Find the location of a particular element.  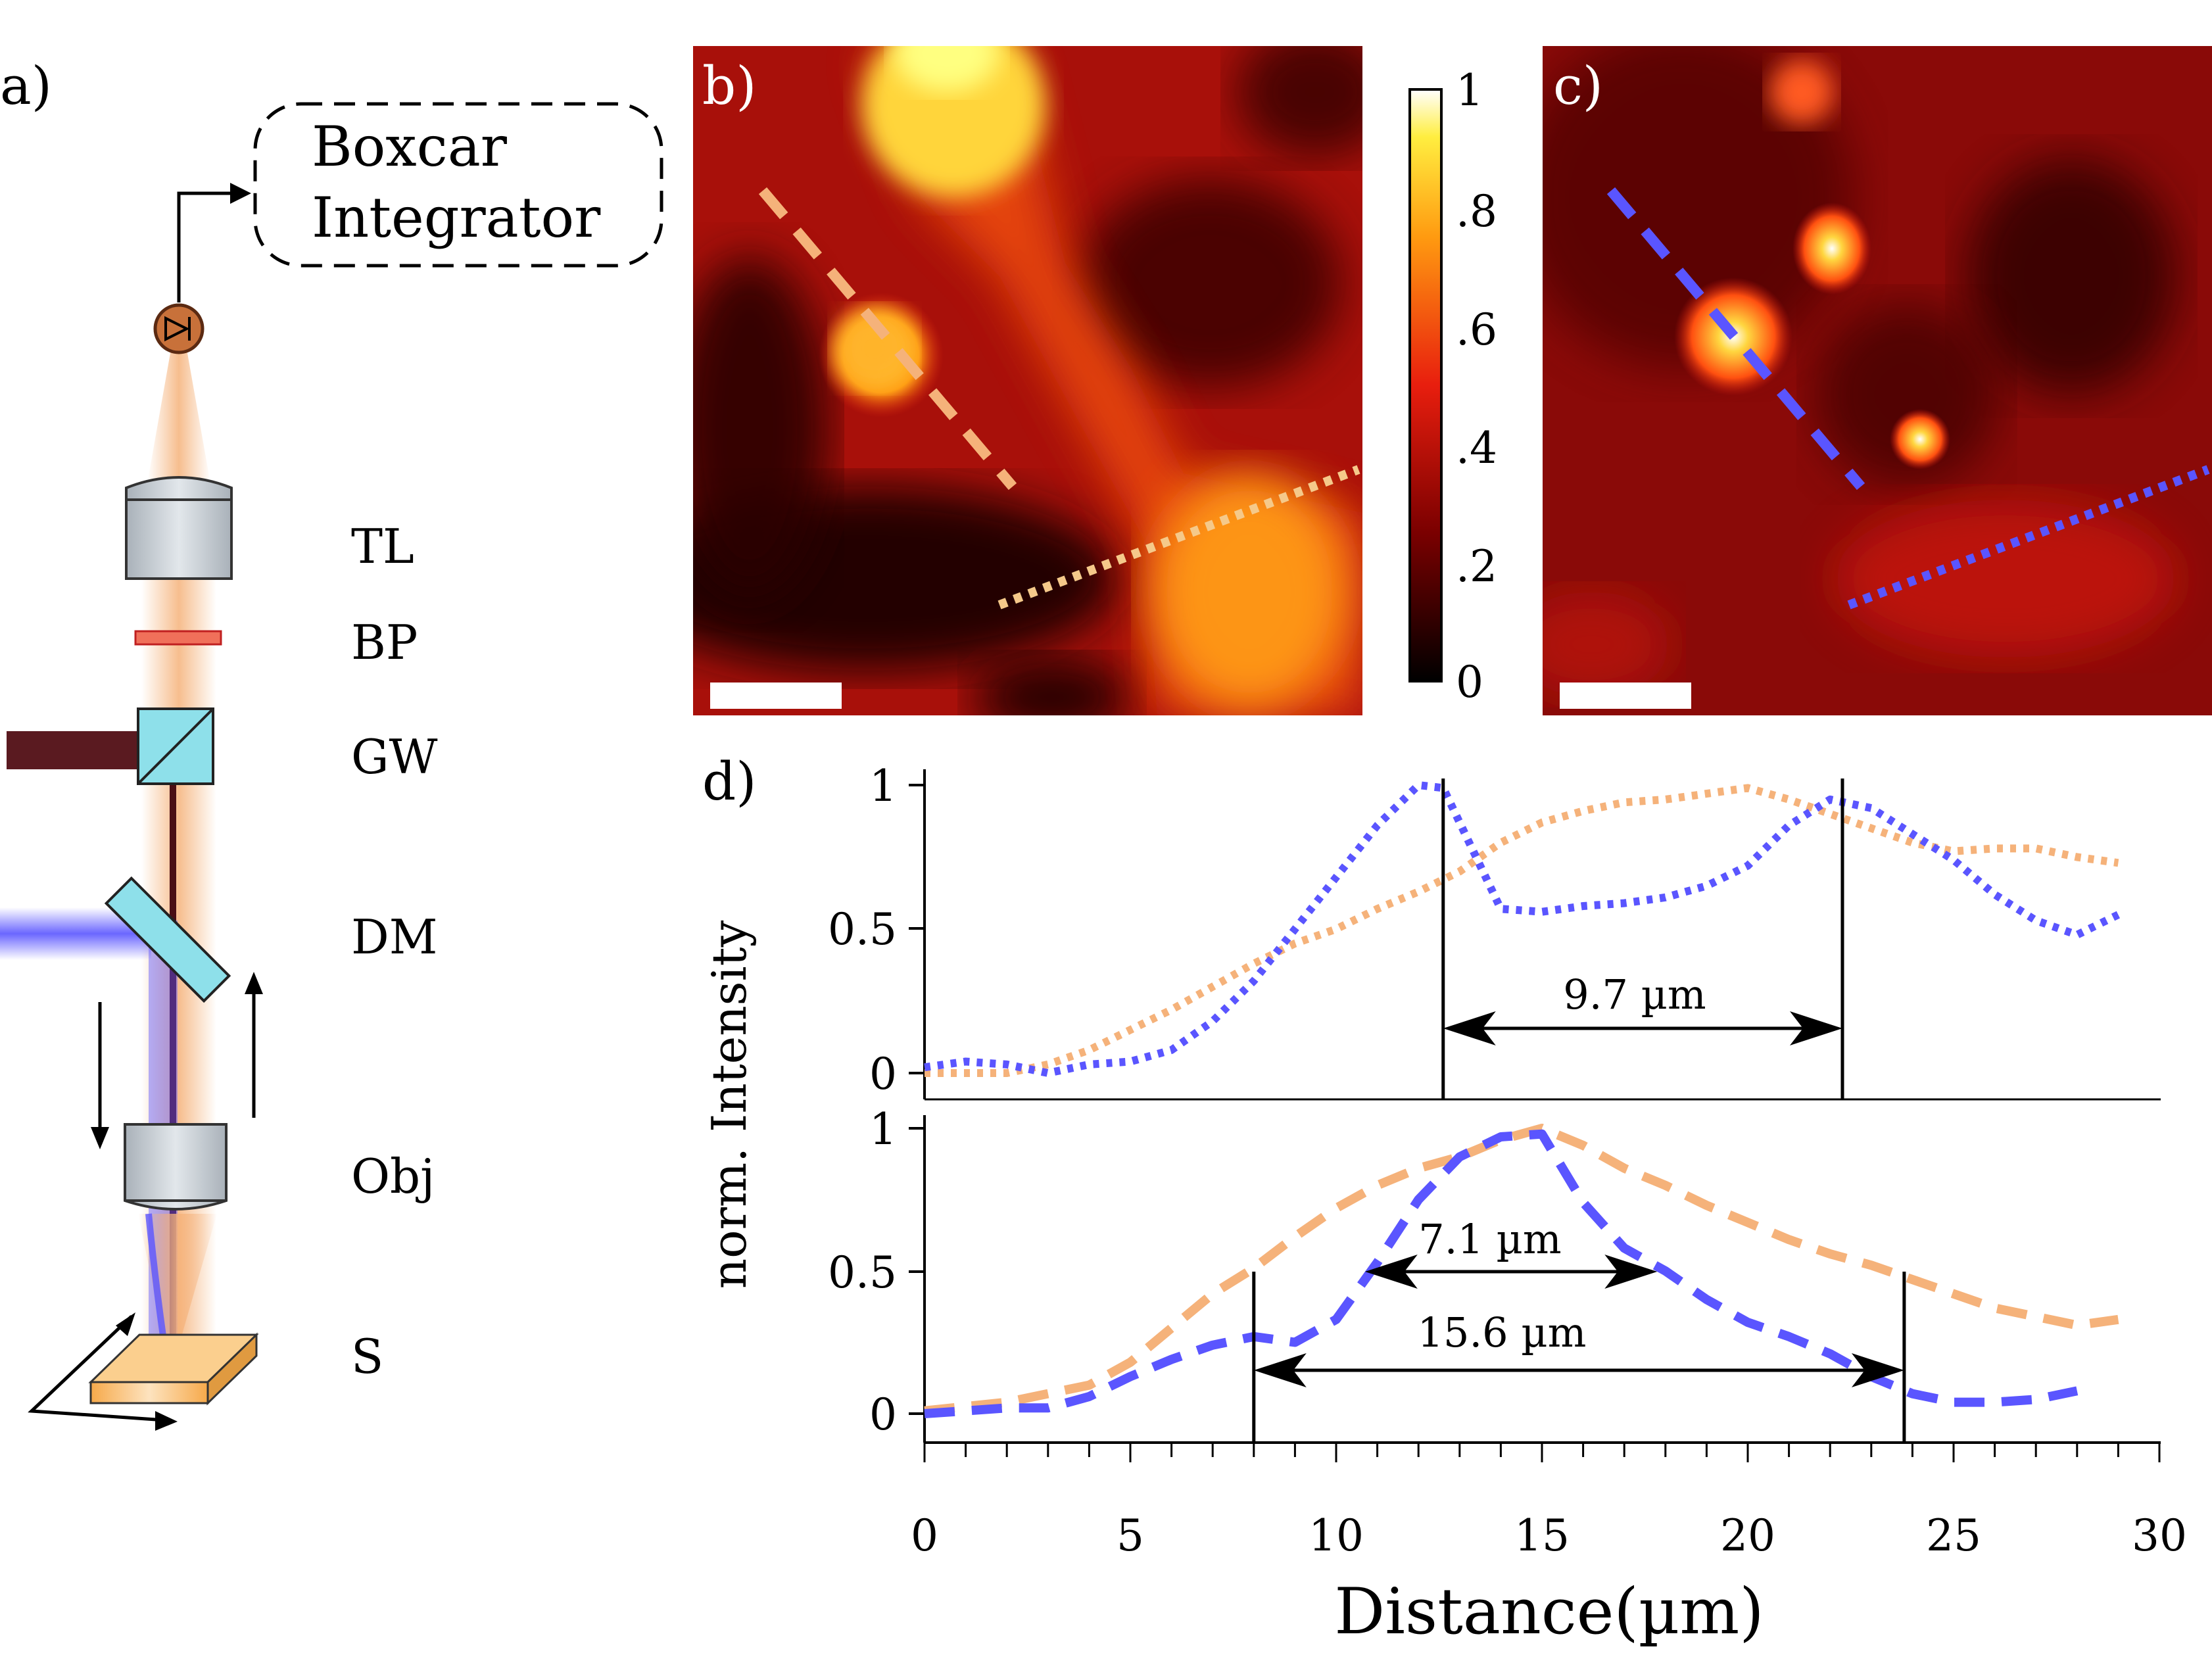

series-orange-dashed is located at coordinates (1521, 1270).